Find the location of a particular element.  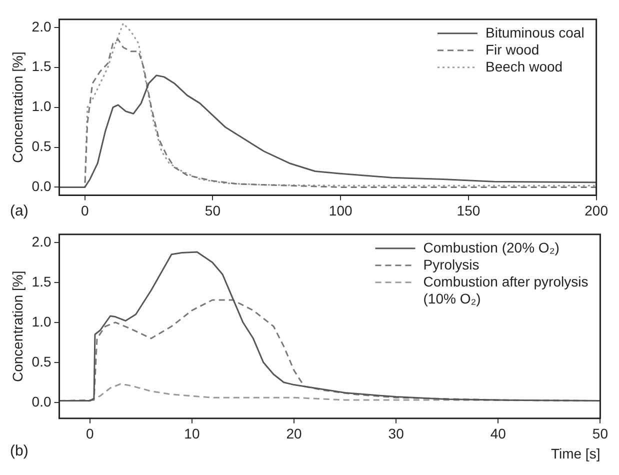

x-tick-label: 30 is located at coordinates (396, 434).